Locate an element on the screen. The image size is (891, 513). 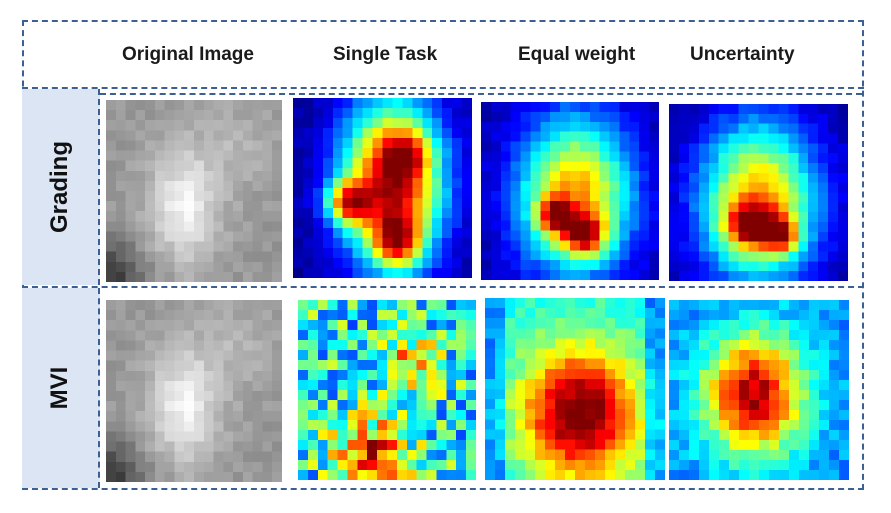
column-header-original-image: Original Image is located at coordinates (188, 54).